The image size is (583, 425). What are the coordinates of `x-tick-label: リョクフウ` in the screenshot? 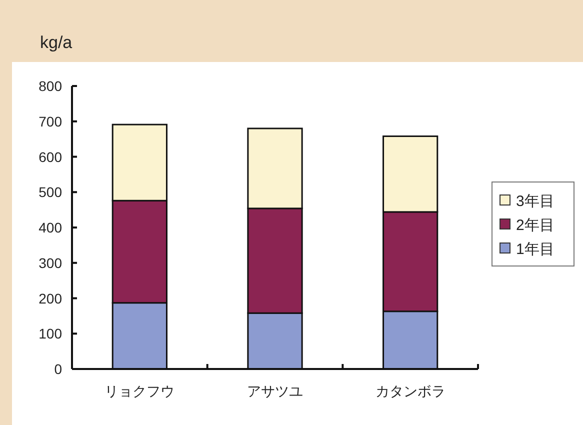 It's located at (139, 391).